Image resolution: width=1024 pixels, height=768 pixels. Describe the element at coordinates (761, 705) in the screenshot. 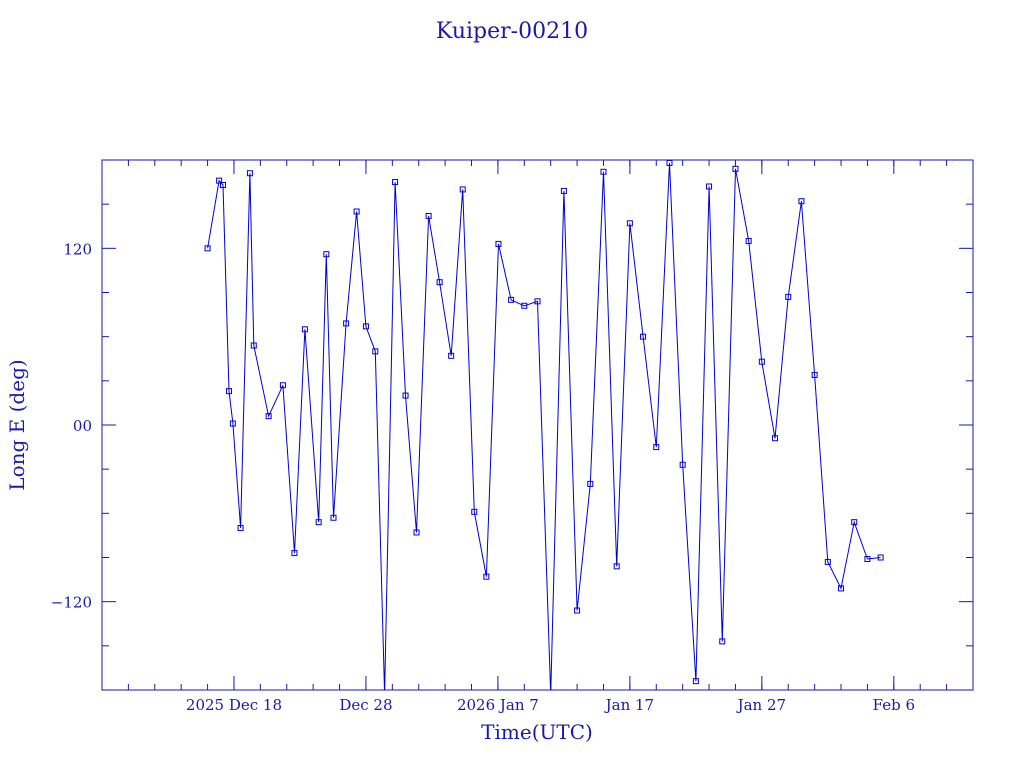

I see `x-tick-label: Jan 27` at that location.